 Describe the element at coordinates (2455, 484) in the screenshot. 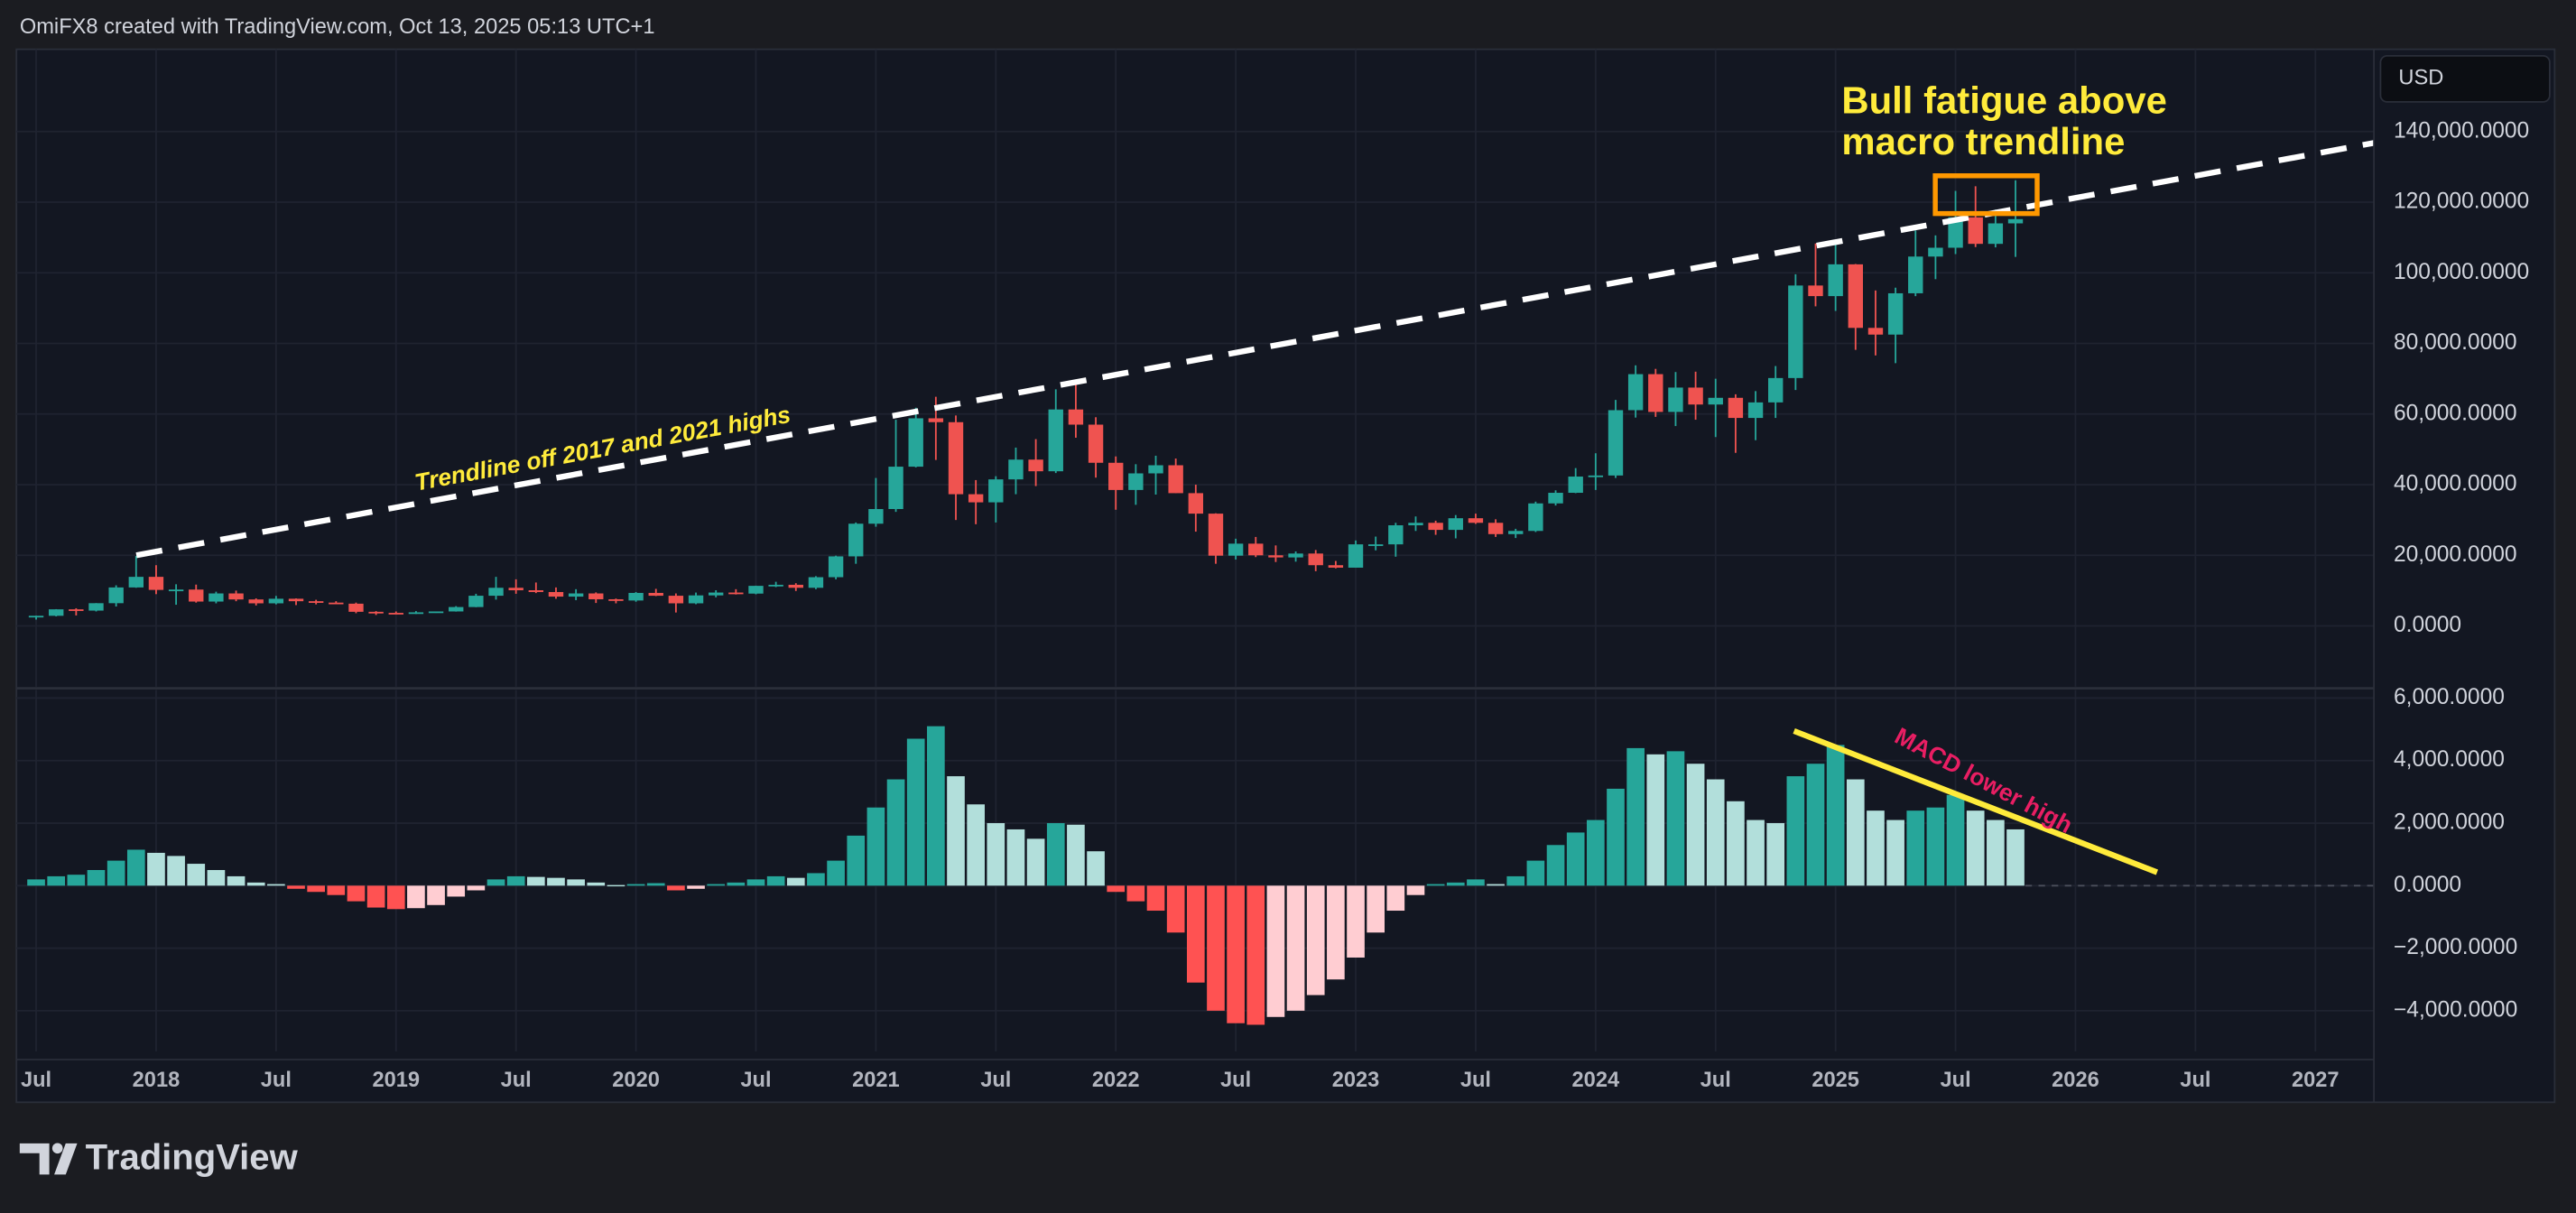

I see `y-tick-label: 40,000.0000` at that location.